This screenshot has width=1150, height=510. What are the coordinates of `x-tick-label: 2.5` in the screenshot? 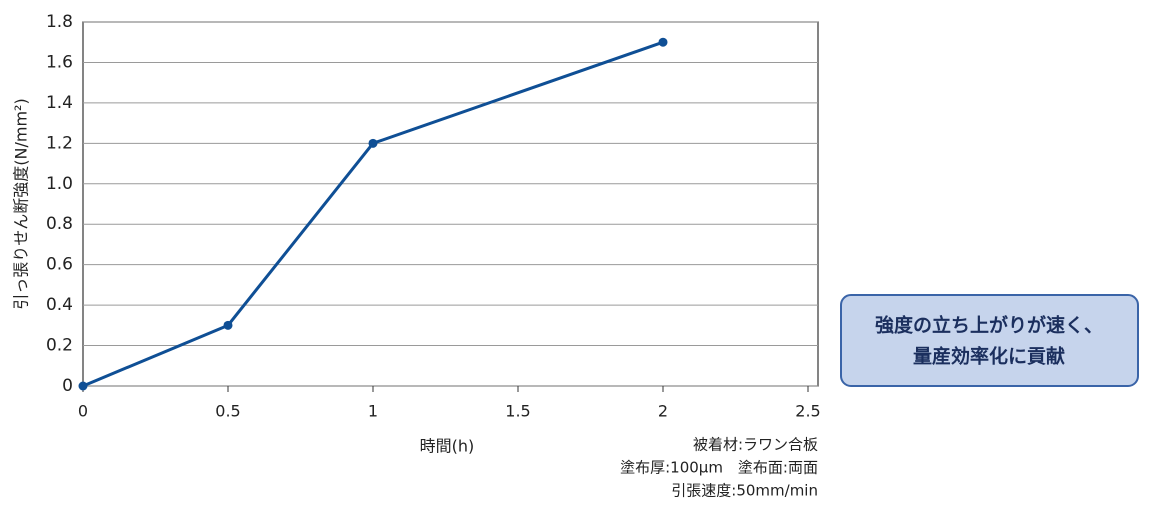 It's located at (807, 411).